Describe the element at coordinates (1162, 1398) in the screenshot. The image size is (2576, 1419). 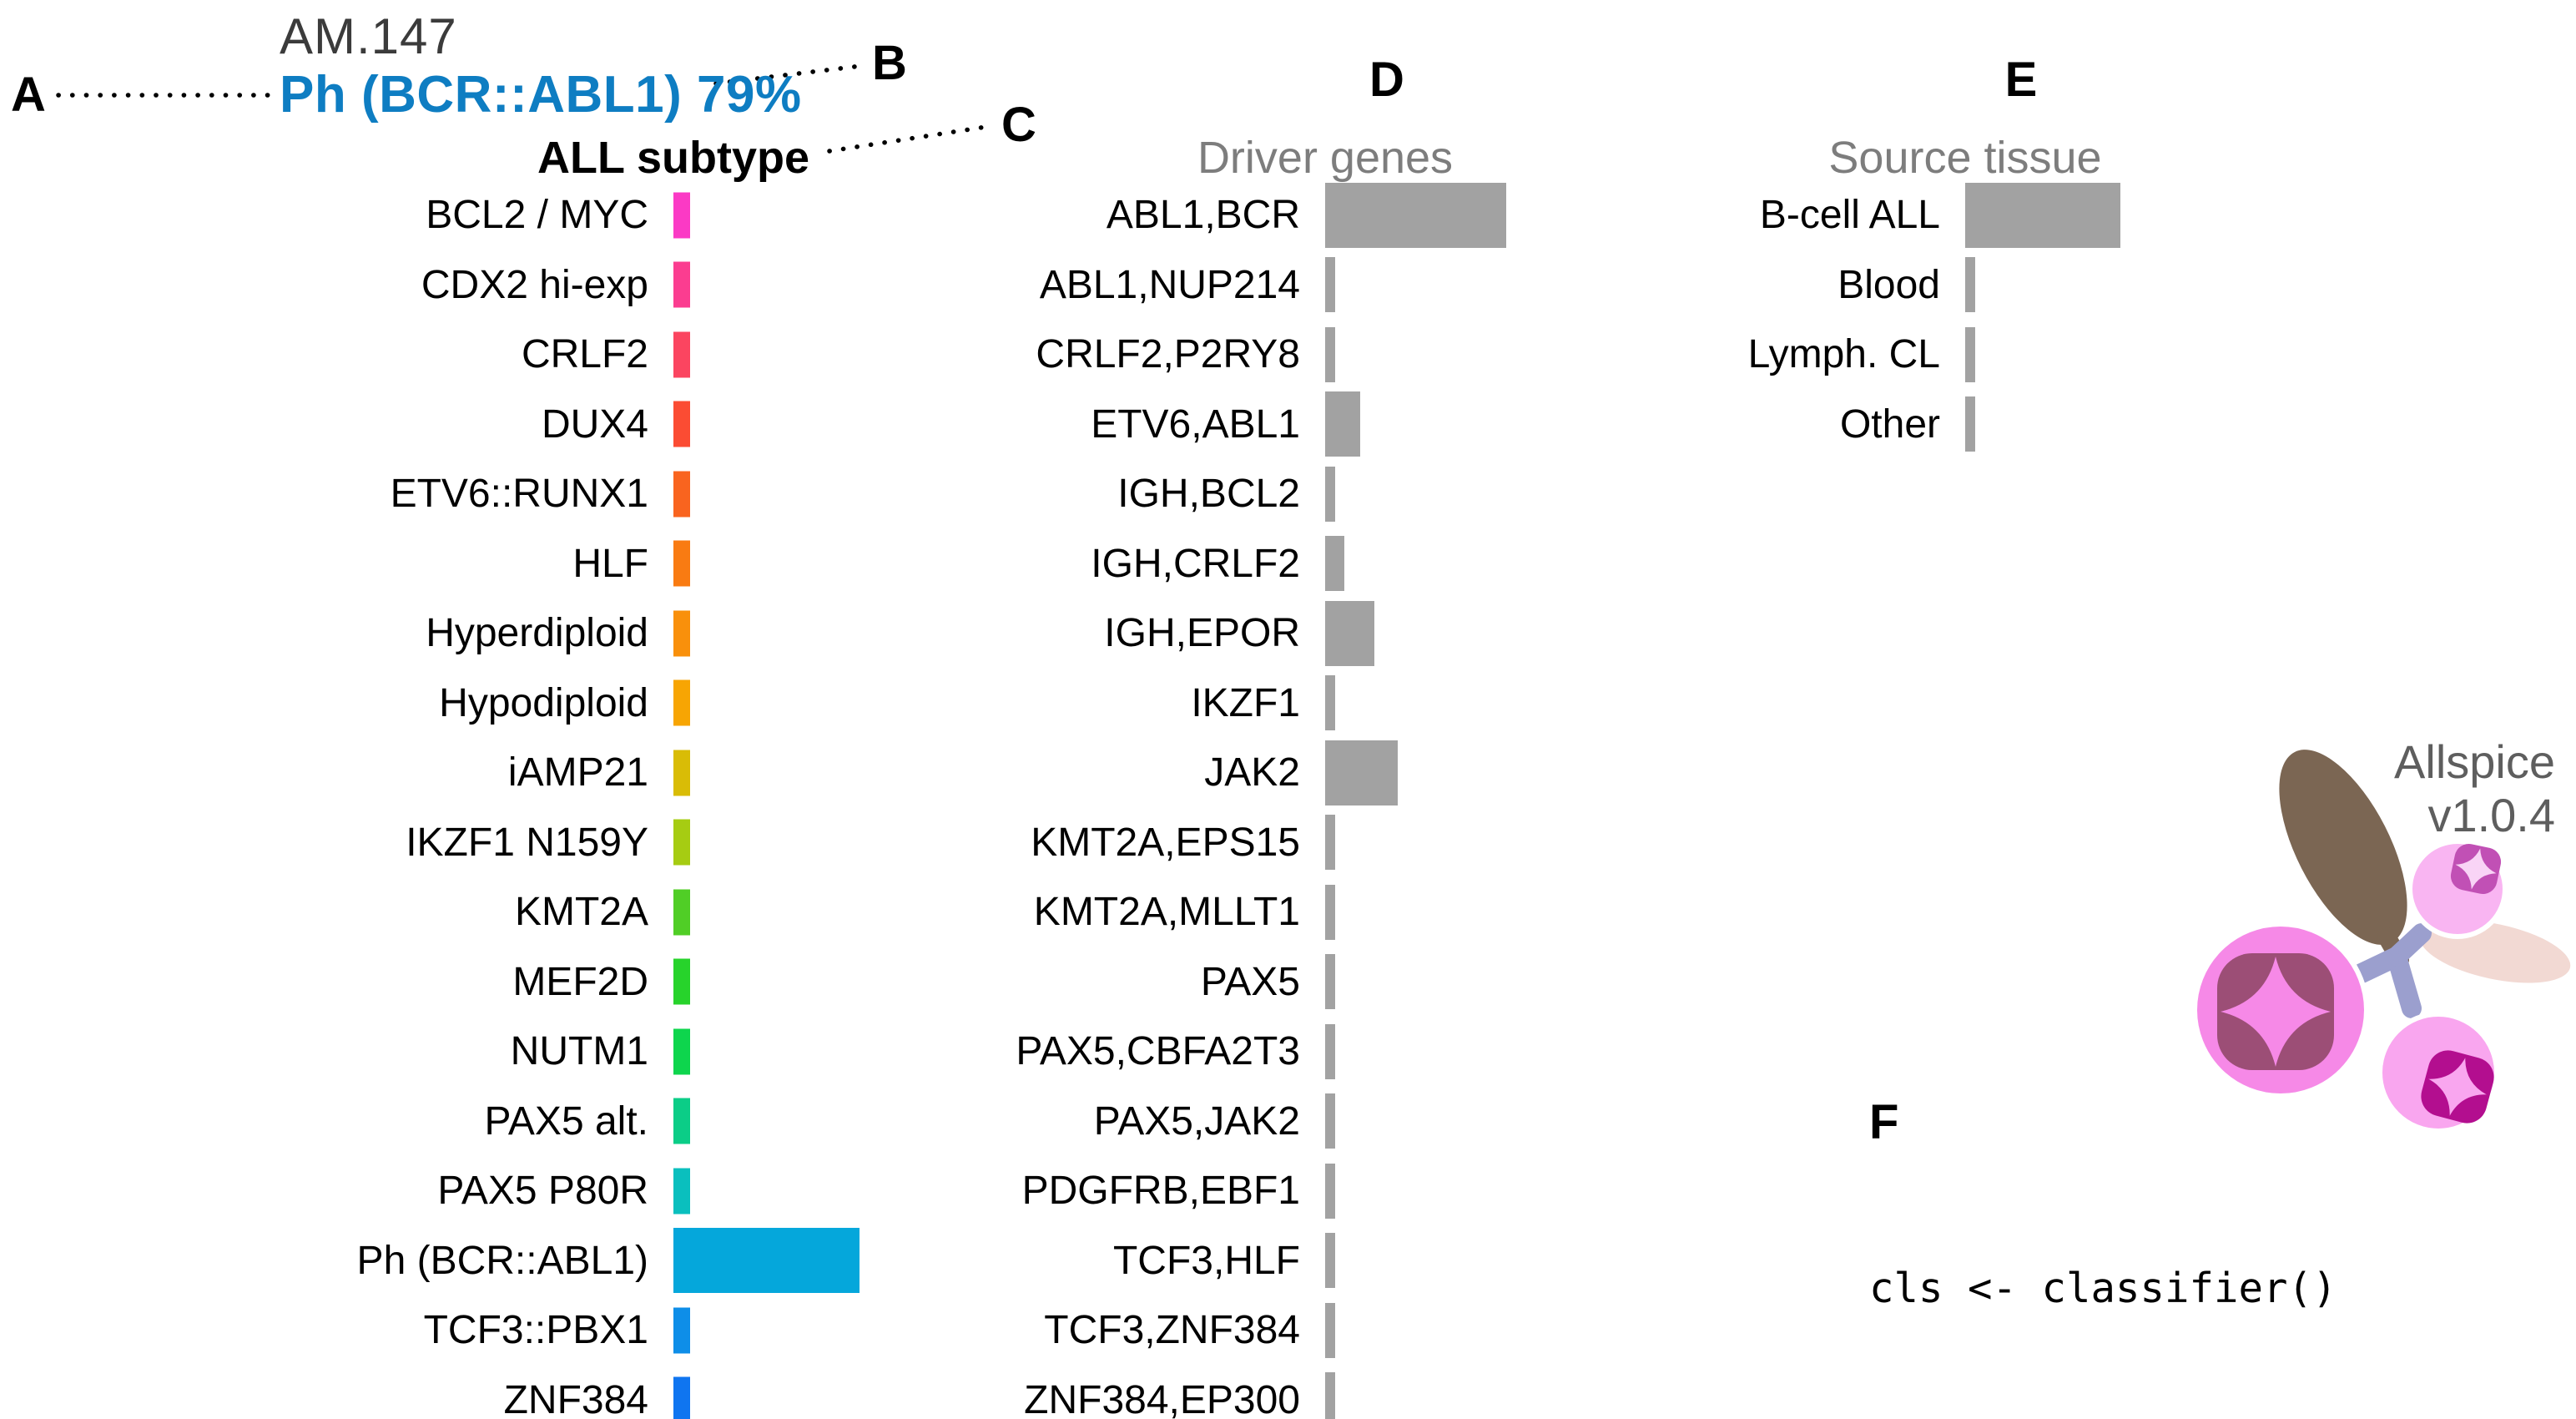
I see `row-label: ZNF384,EP300` at that location.